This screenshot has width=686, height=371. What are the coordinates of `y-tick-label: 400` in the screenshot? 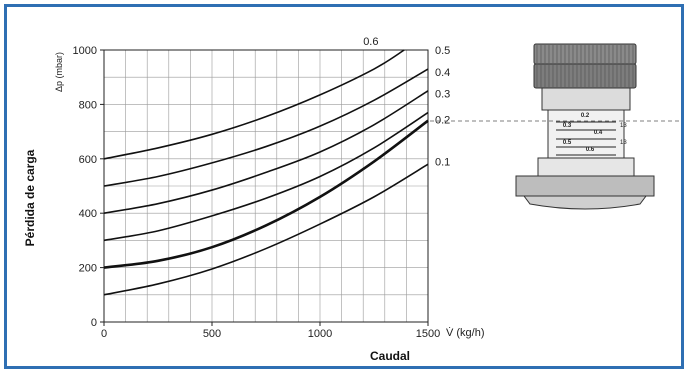 It's located at (88, 214).